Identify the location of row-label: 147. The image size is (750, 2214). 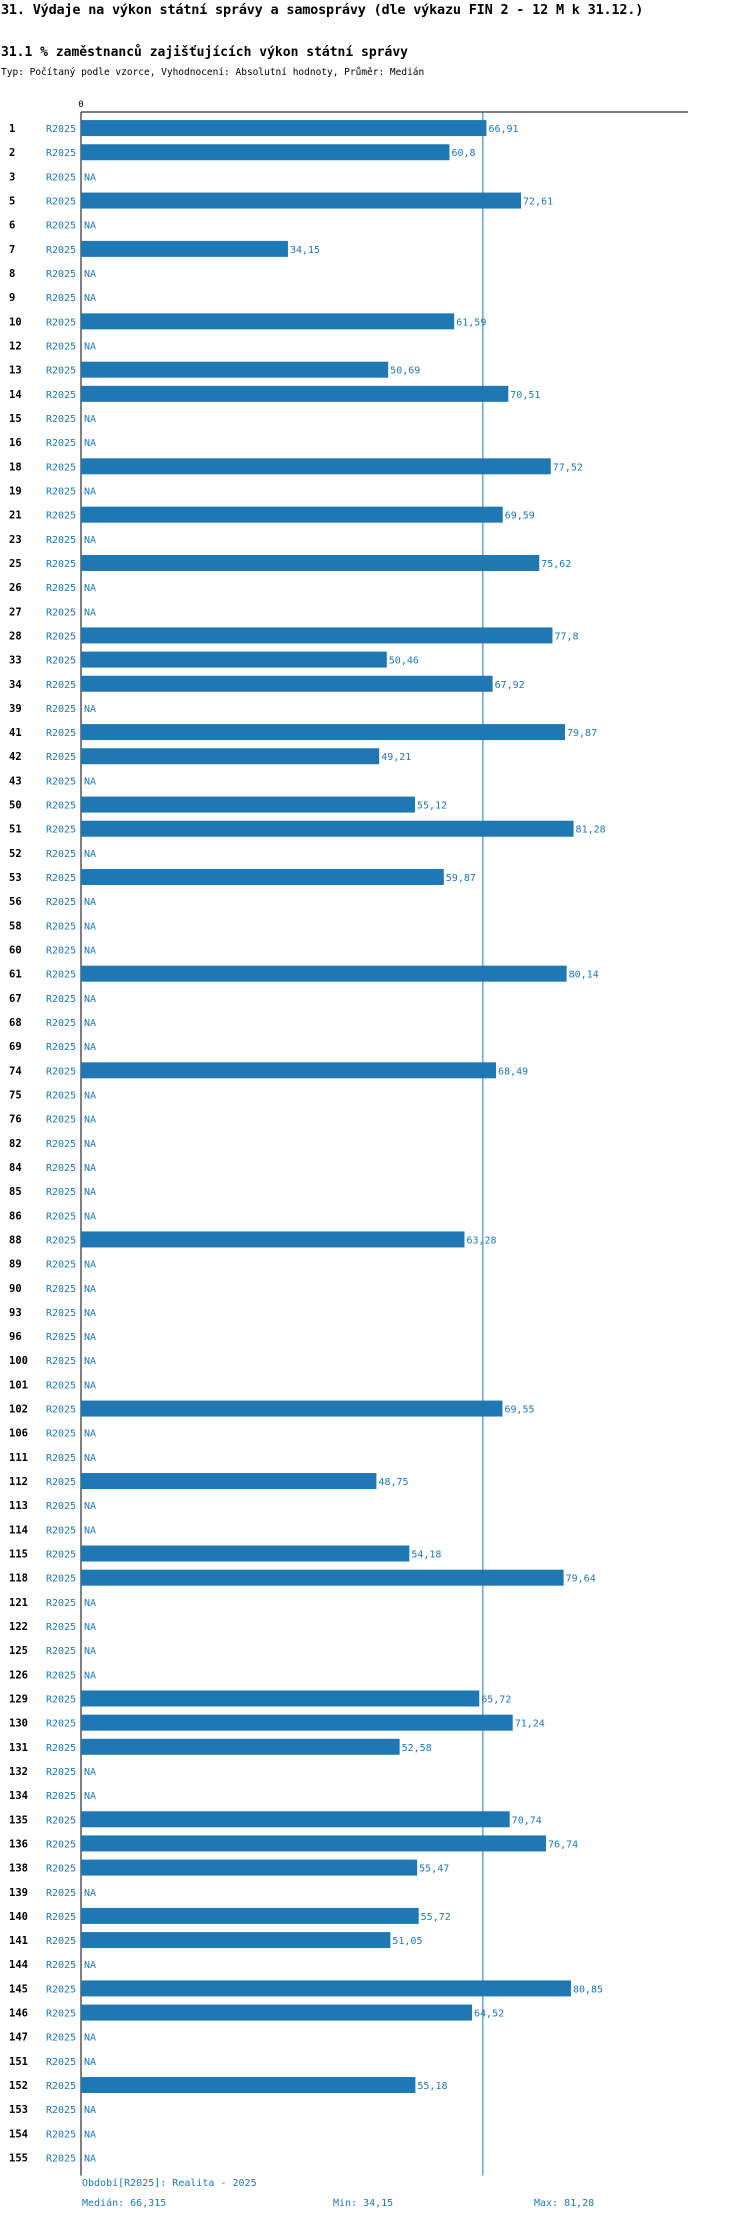
(18, 2038).